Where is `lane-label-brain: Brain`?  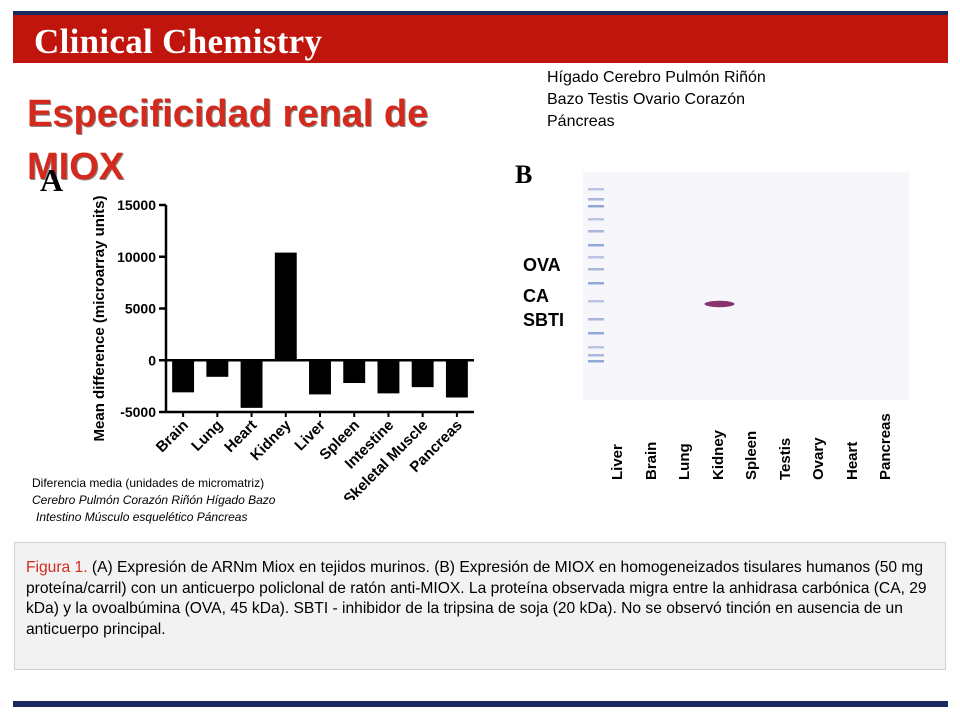 lane-label-brain: Brain is located at coordinates (651, 460).